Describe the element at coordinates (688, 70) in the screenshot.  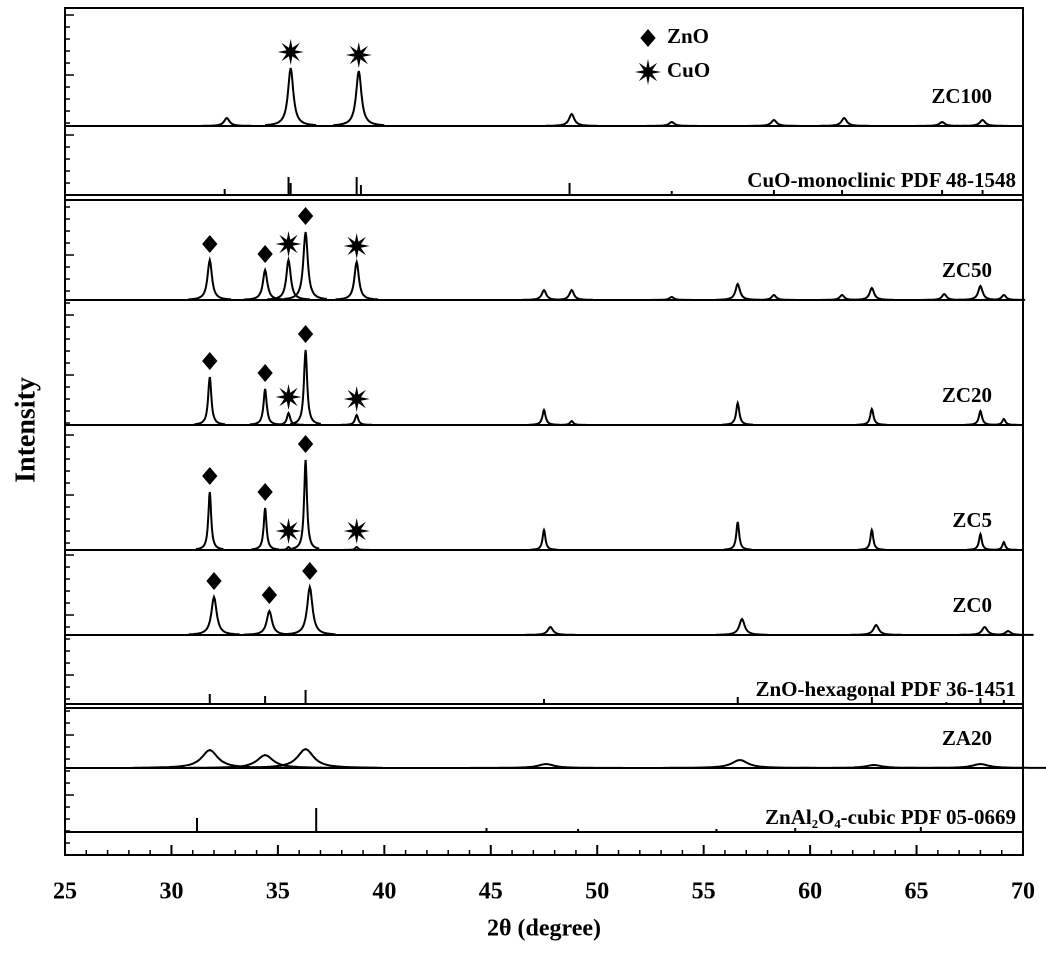
I see `legend-label: CuO` at that location.